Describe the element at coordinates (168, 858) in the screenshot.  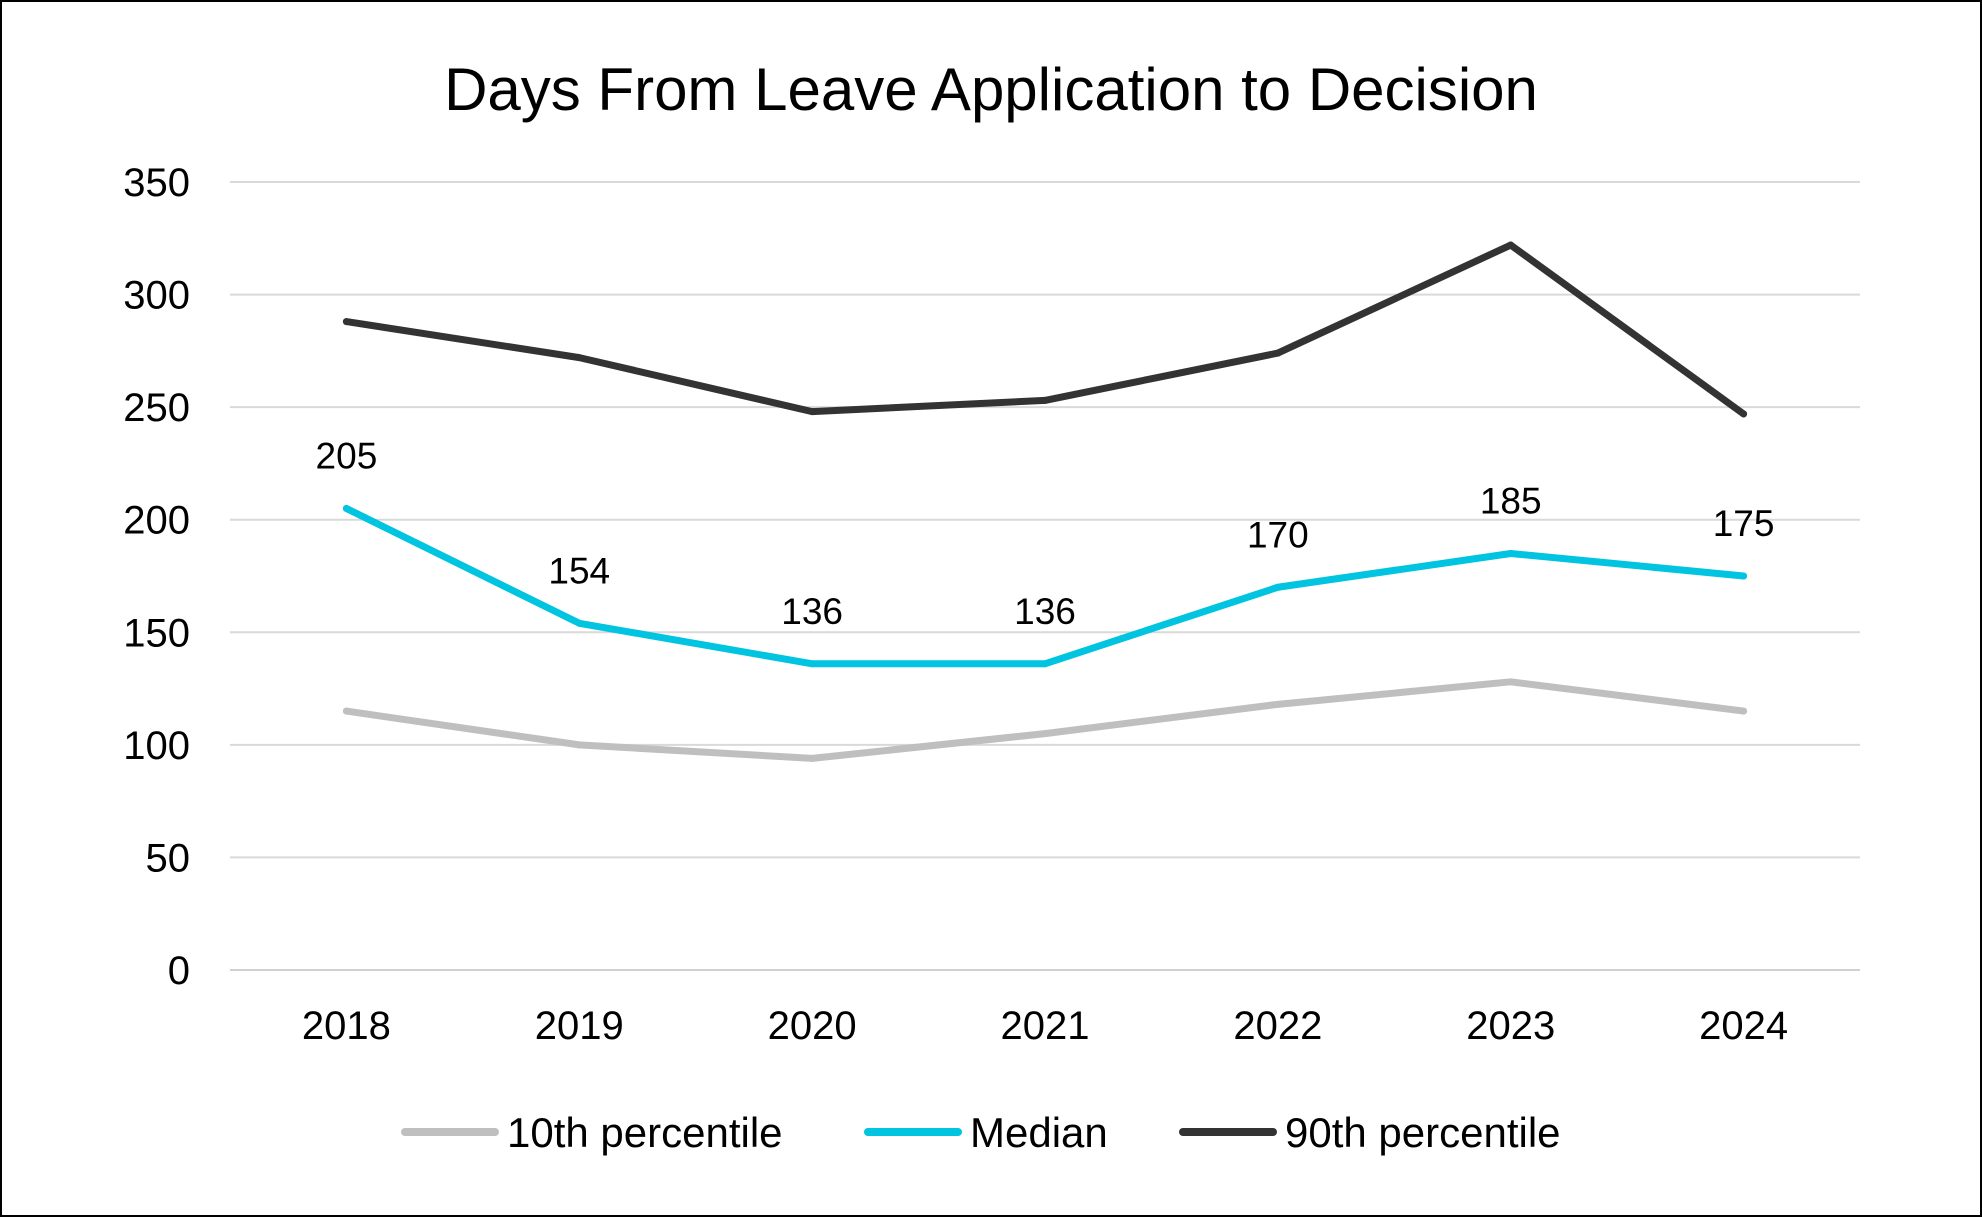
I see `y-tick-label-50: 50` at that location.